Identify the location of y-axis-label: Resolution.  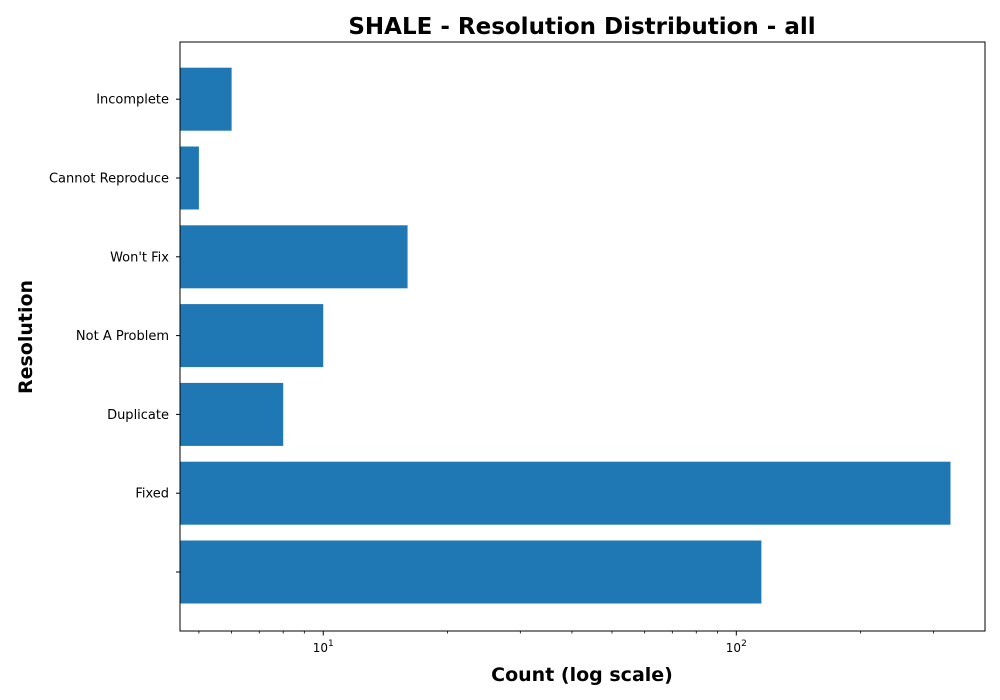
(26, 337).